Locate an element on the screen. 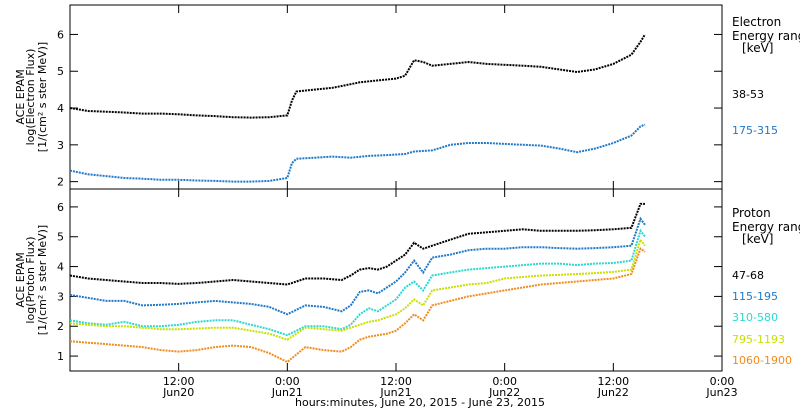 Image resolution: width=800 pixels, height=410 pixels. legend-electron-38-53: 38-53 is located at coordinates (748, 94).